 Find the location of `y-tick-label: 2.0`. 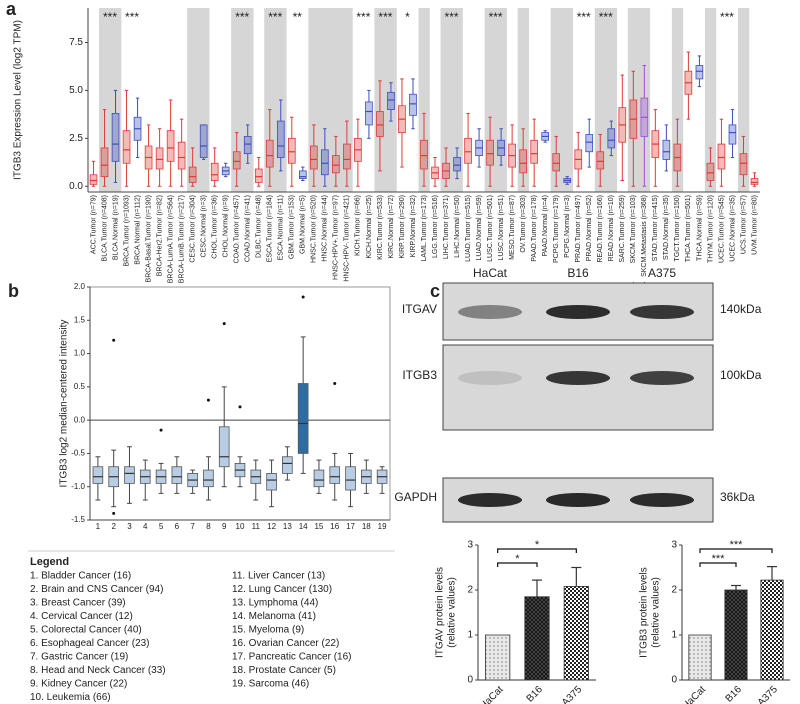

y-tick-label: 2.0 is located at coordinates (80, 286).